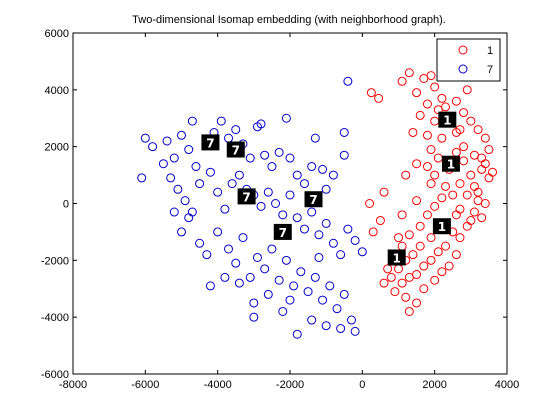 The image size is (560, 420). What do you see at coordinates (290, 385) in the screenshot?
I see `x-tick-label: -2000` at bounding box center [290, 385].